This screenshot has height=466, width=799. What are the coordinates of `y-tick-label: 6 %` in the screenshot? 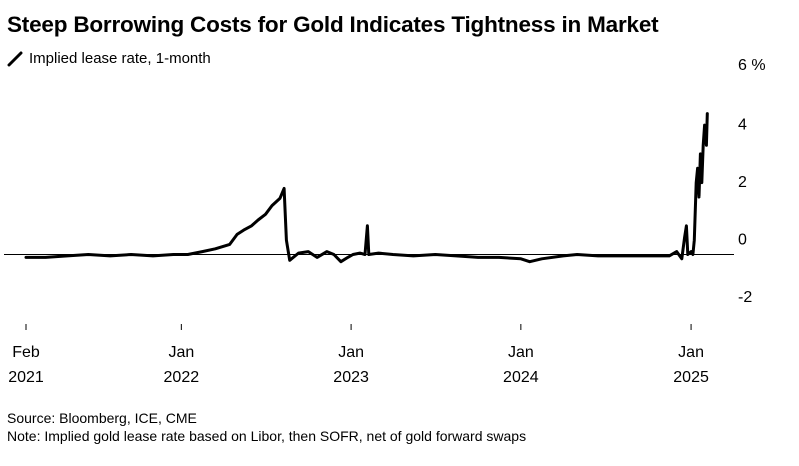 It's located at (752, 65).